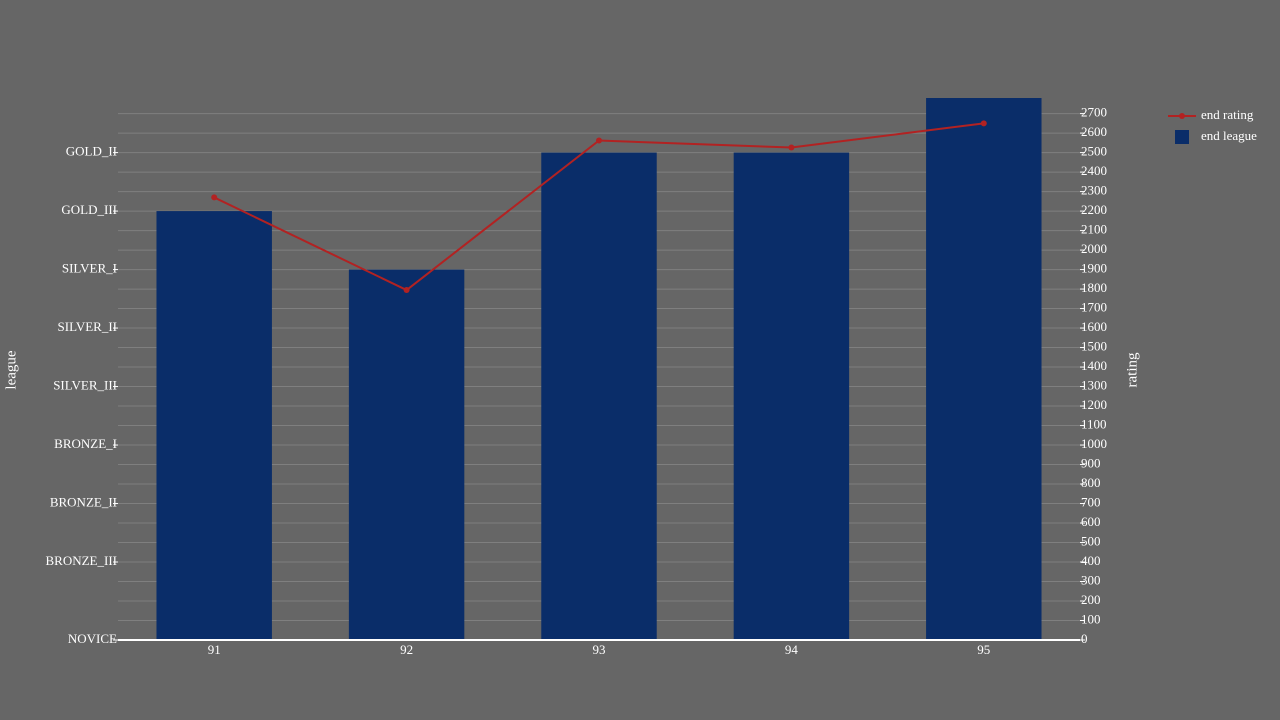 The height and width of the screenshot is (720, 1280). I want to click on y-tick-label: BRONZE_III, so click(82, 560).